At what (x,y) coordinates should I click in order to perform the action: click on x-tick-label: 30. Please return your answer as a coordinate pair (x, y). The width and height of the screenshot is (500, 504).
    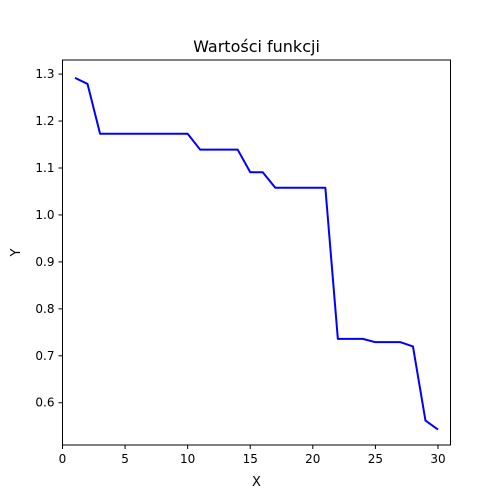
    Looking at the image, I should click on (437, 459).